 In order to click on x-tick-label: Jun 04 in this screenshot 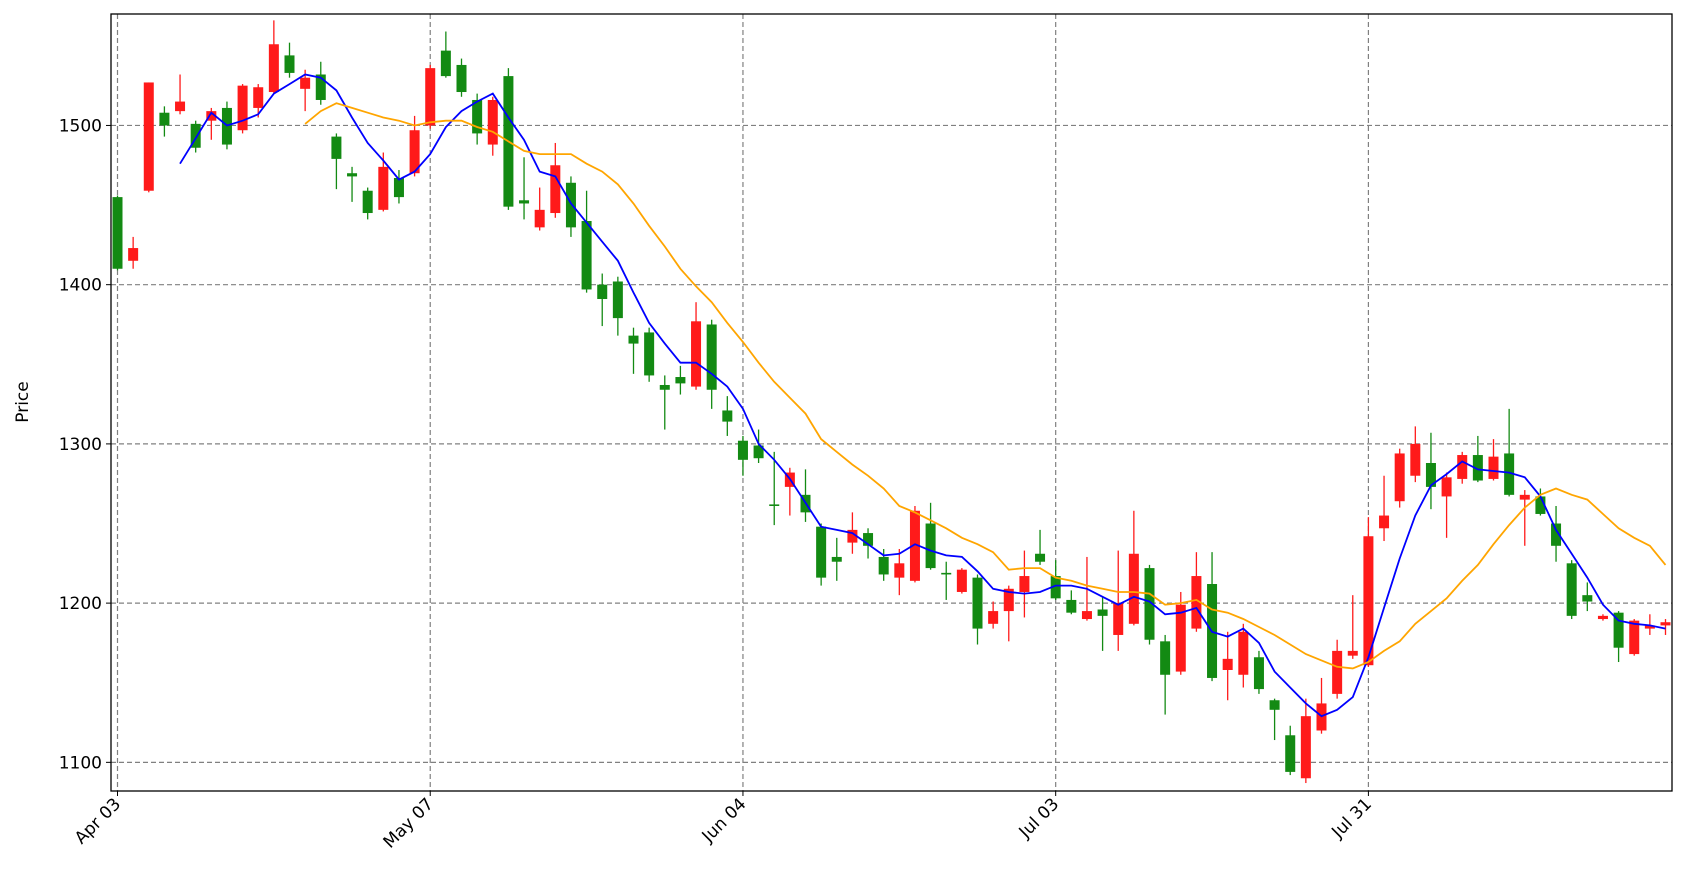, I will do `click(724, 820)`.